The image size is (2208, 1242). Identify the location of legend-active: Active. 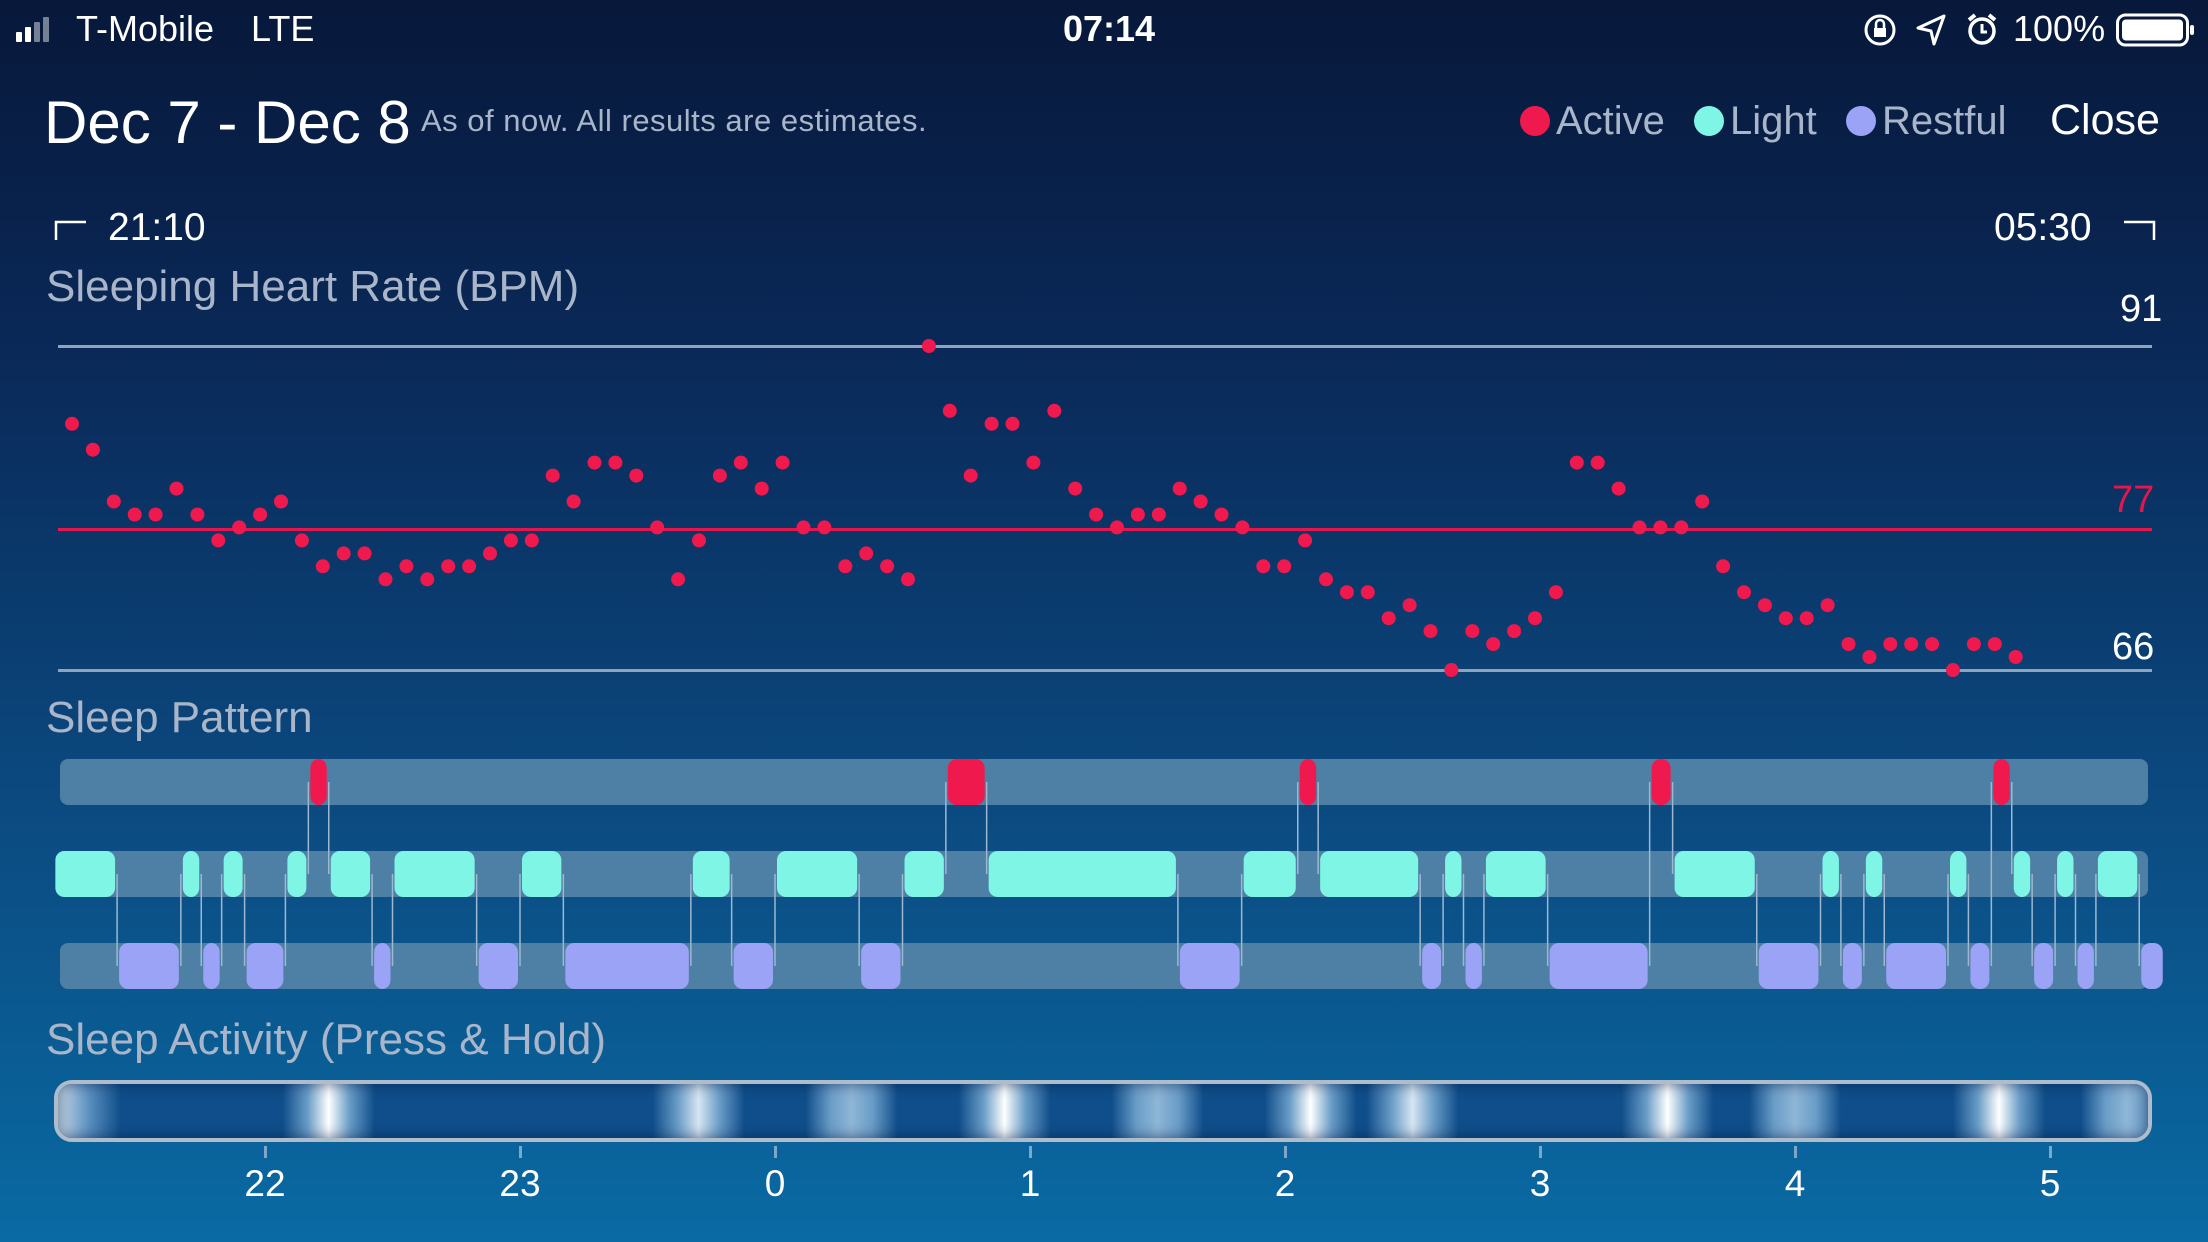
(1592, 121).